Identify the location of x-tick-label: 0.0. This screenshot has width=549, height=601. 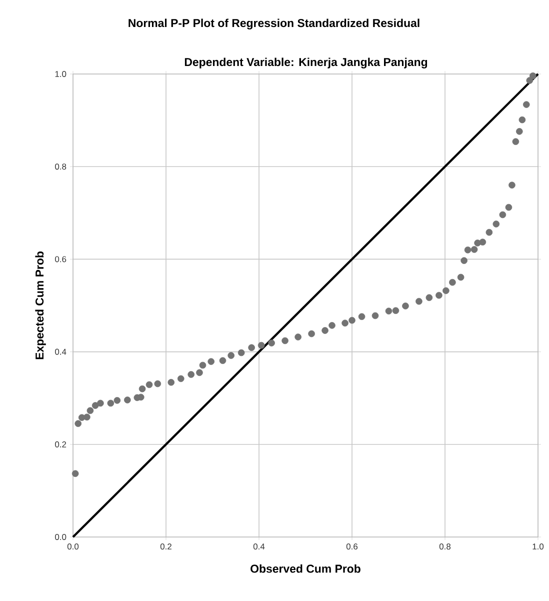
(73, 547).